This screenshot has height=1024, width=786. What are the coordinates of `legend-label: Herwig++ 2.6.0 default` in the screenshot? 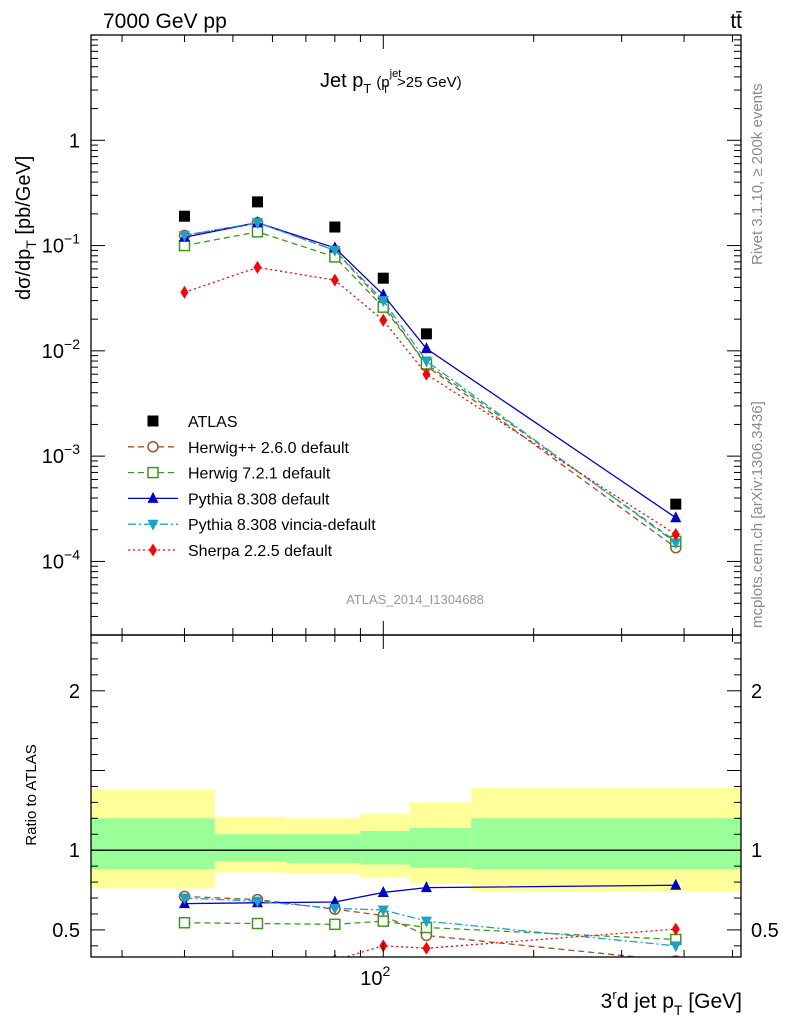 It's located at (269, 448).